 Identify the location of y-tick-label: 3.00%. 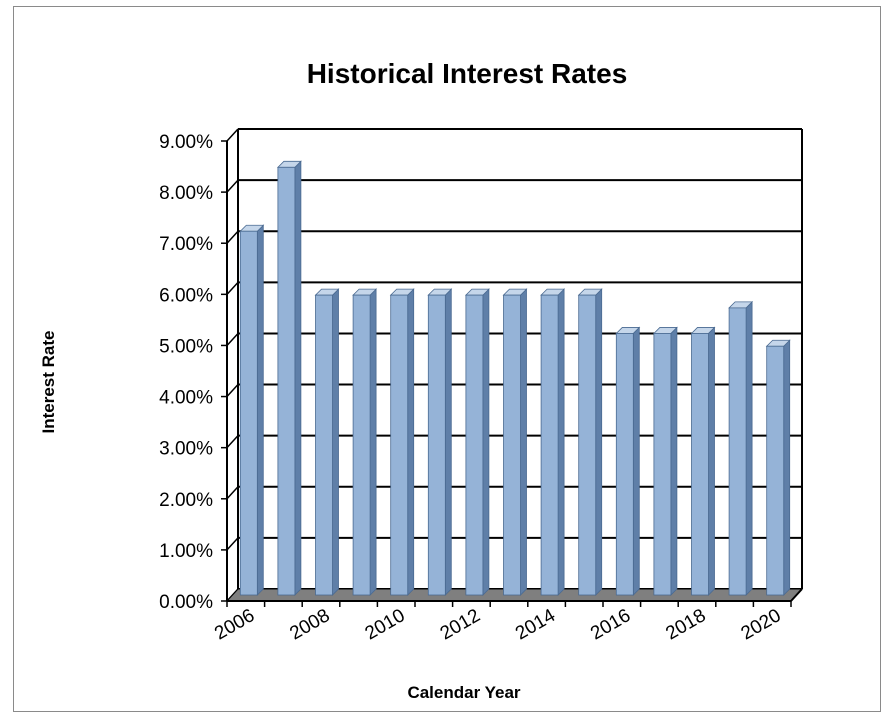
(186, 449).